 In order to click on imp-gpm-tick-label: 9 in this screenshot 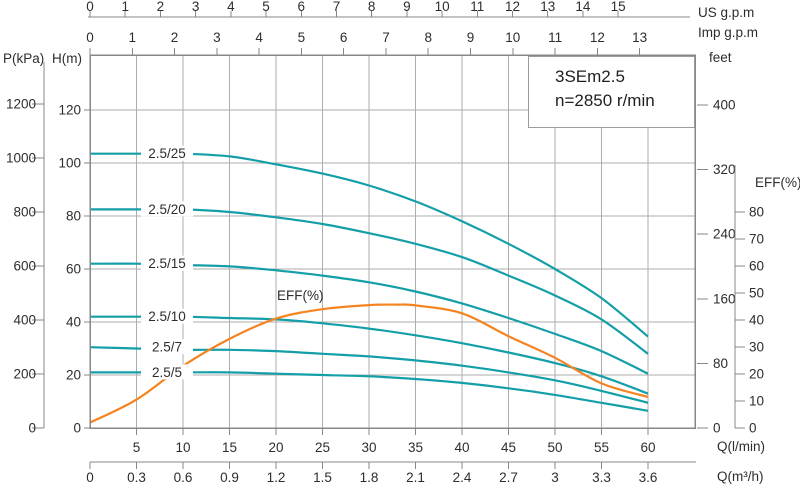, I will do `click(471, 37)`.